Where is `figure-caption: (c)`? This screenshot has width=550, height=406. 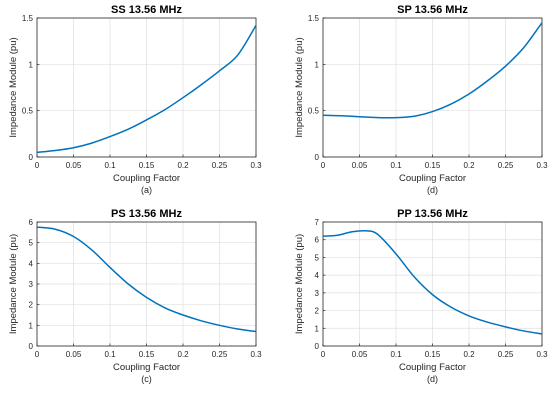
figure-caption: (c) is located at coordinates (146, 379).